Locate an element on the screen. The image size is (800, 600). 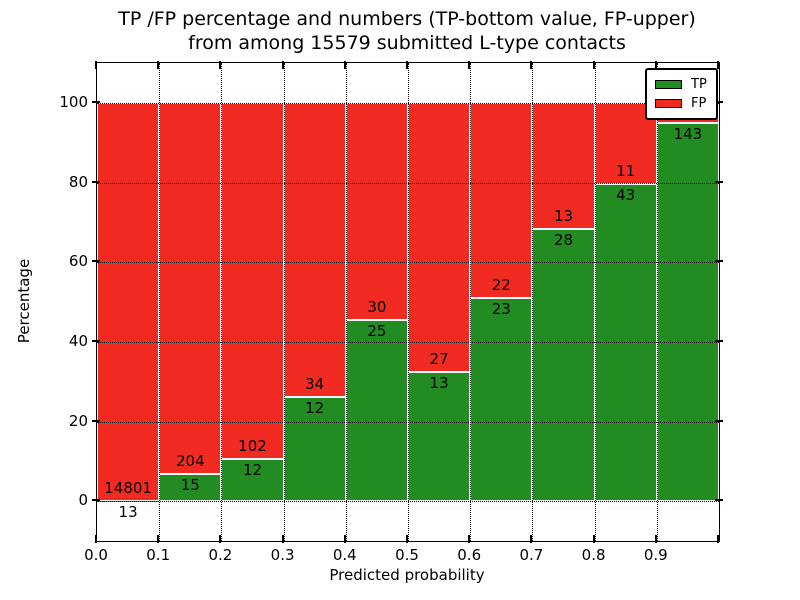
fp-count-label: 14801 is located at coordinates (128, 487).